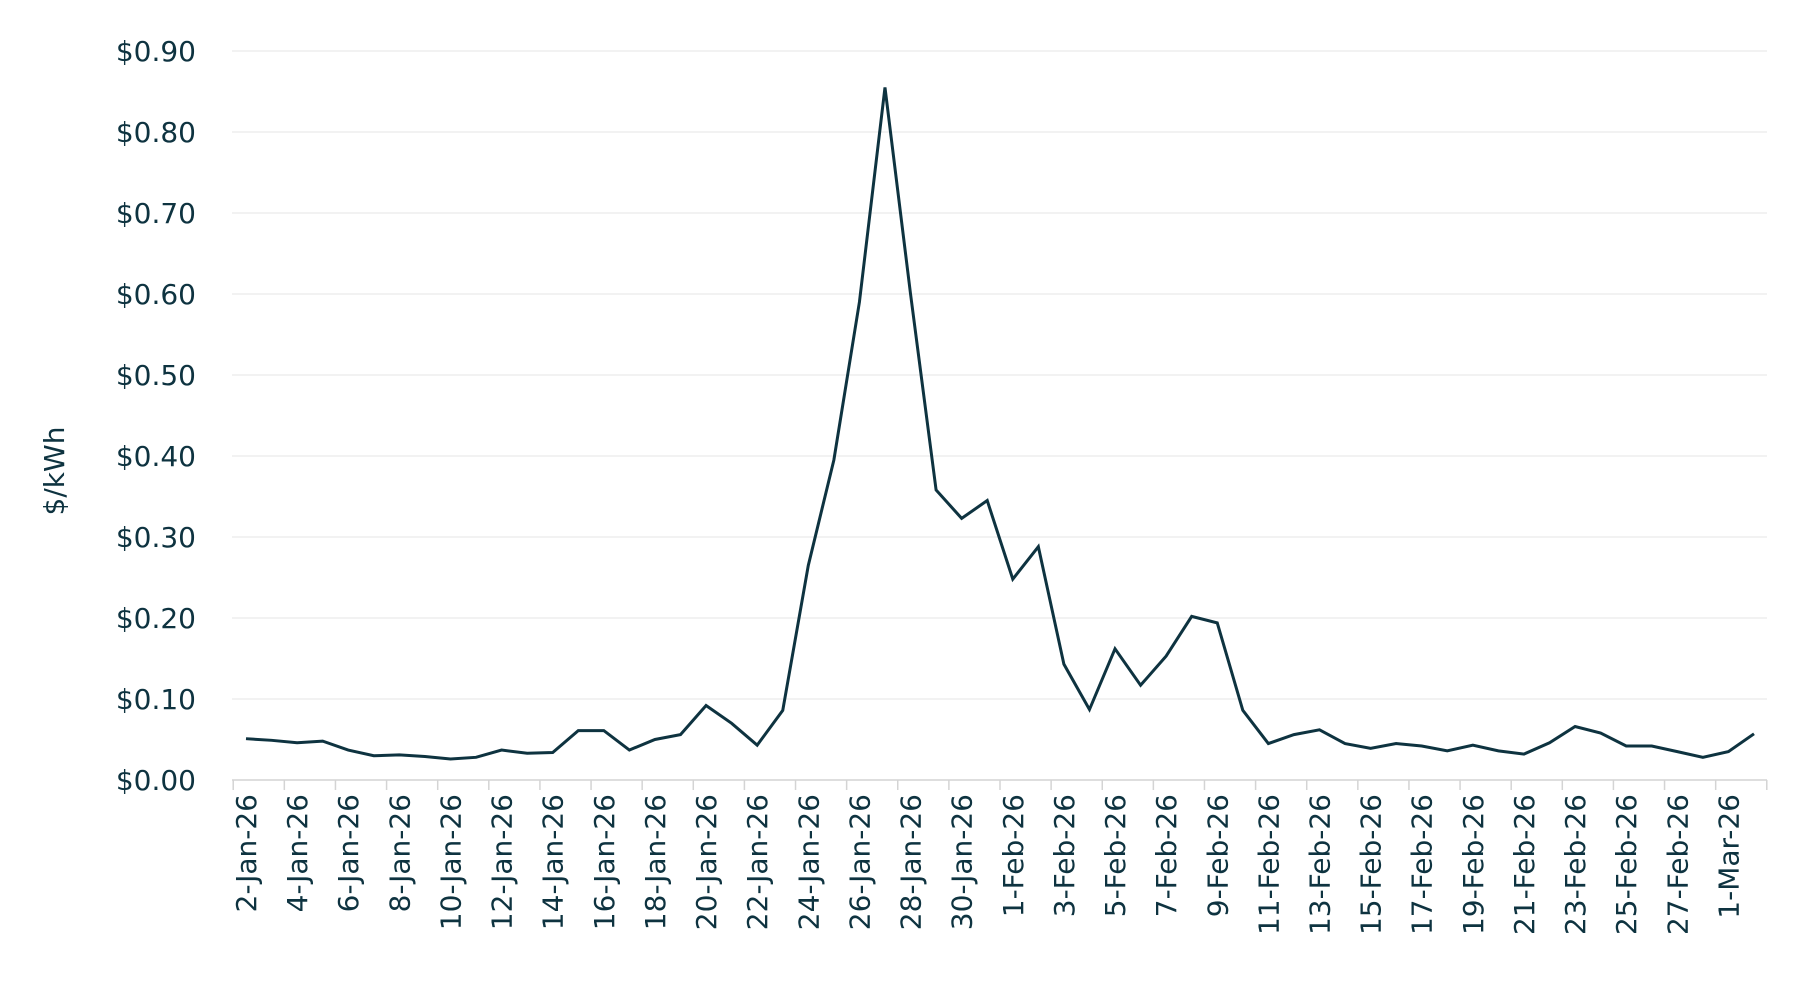 This screenshot has height=990, width=1819. What do you see at coordinates (348, 853) in the screenshot?
I see `x-tick-label: 6-Jan-26` at bounding box center [348, 853].